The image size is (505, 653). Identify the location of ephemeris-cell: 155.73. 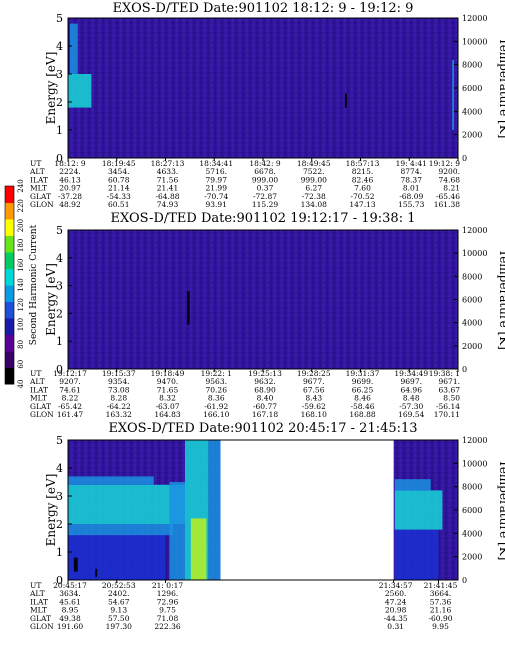
(411, 204).